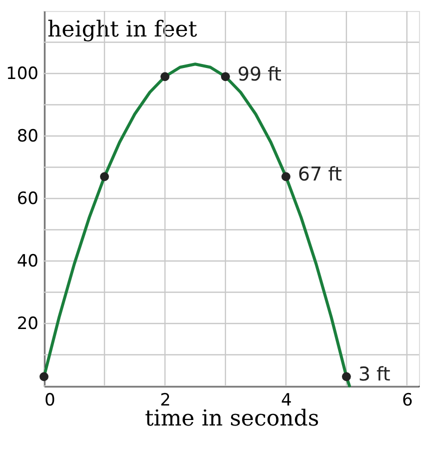  What do you see at coordinates (320, 175) in the screenshot?
I see `data-label: 67 ft` at bounding box center [320, 175].